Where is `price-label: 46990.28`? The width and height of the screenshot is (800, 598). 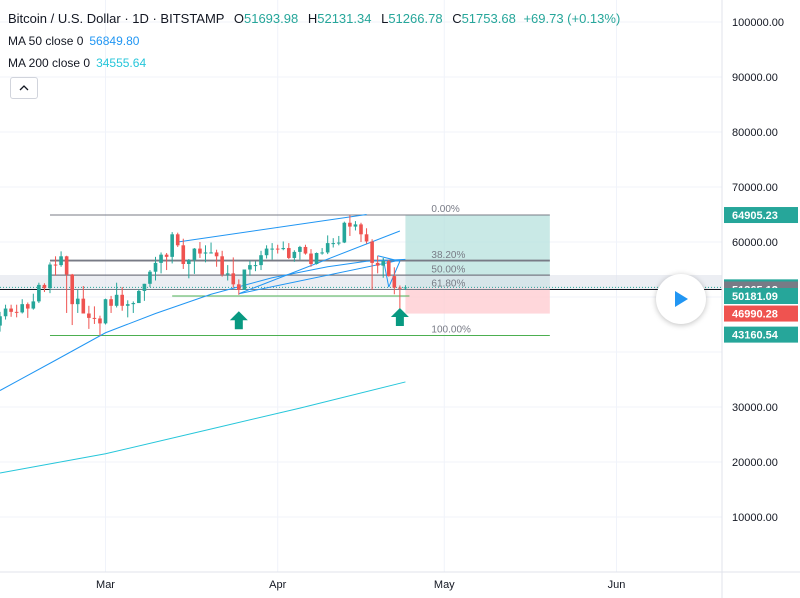 price-label: 46990.28 is located at coordinates (761, 313).